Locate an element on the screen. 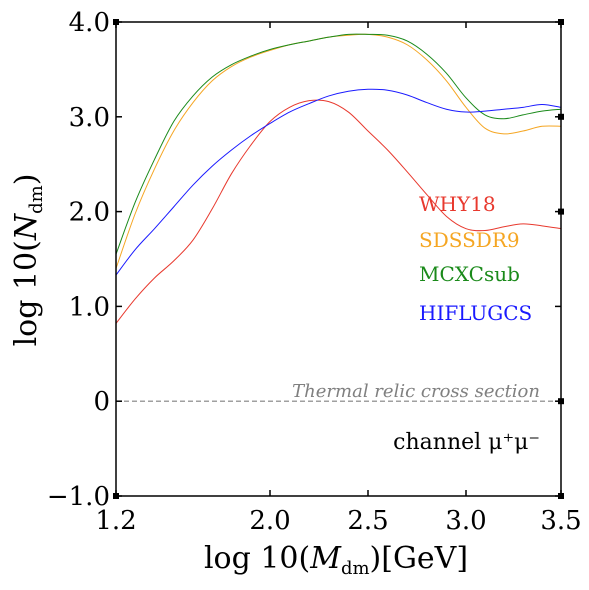 The height and width of the screenshot is (590, 589). y-tick-label: 0 is located at coordinates (101, 402).